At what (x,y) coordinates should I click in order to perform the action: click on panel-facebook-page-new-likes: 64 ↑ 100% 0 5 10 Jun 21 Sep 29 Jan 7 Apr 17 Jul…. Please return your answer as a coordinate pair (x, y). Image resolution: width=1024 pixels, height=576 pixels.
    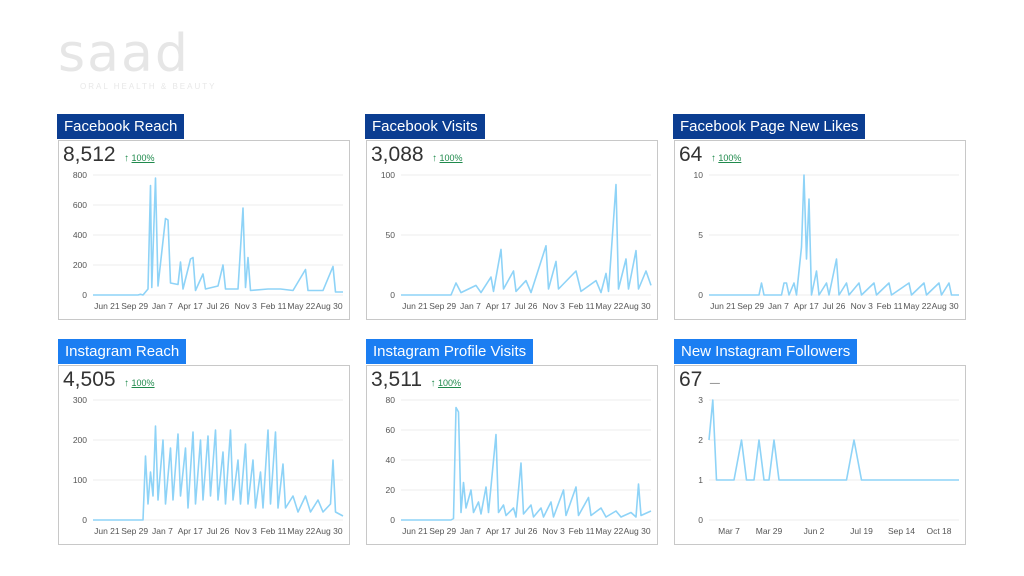
    Looking at the image, I should click on (820, 230).